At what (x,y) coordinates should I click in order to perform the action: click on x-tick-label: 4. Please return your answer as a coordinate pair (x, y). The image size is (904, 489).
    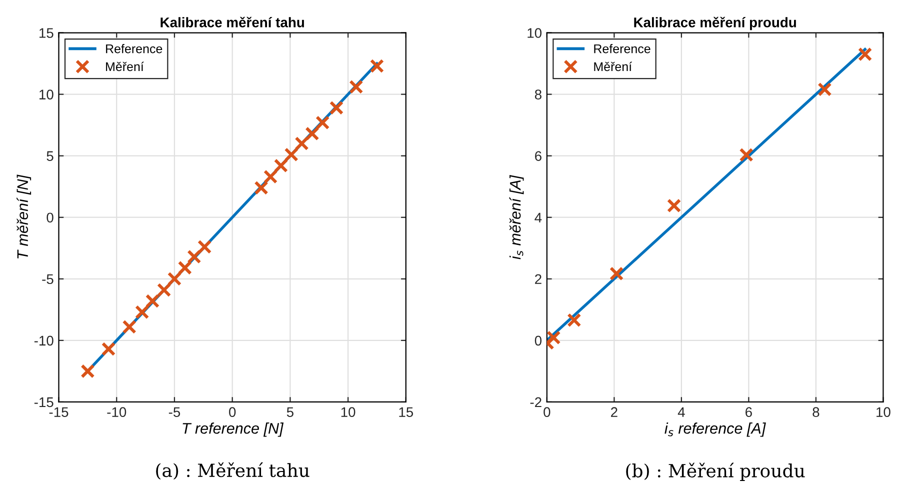
    Looking at the image, I should click on (681, 412).